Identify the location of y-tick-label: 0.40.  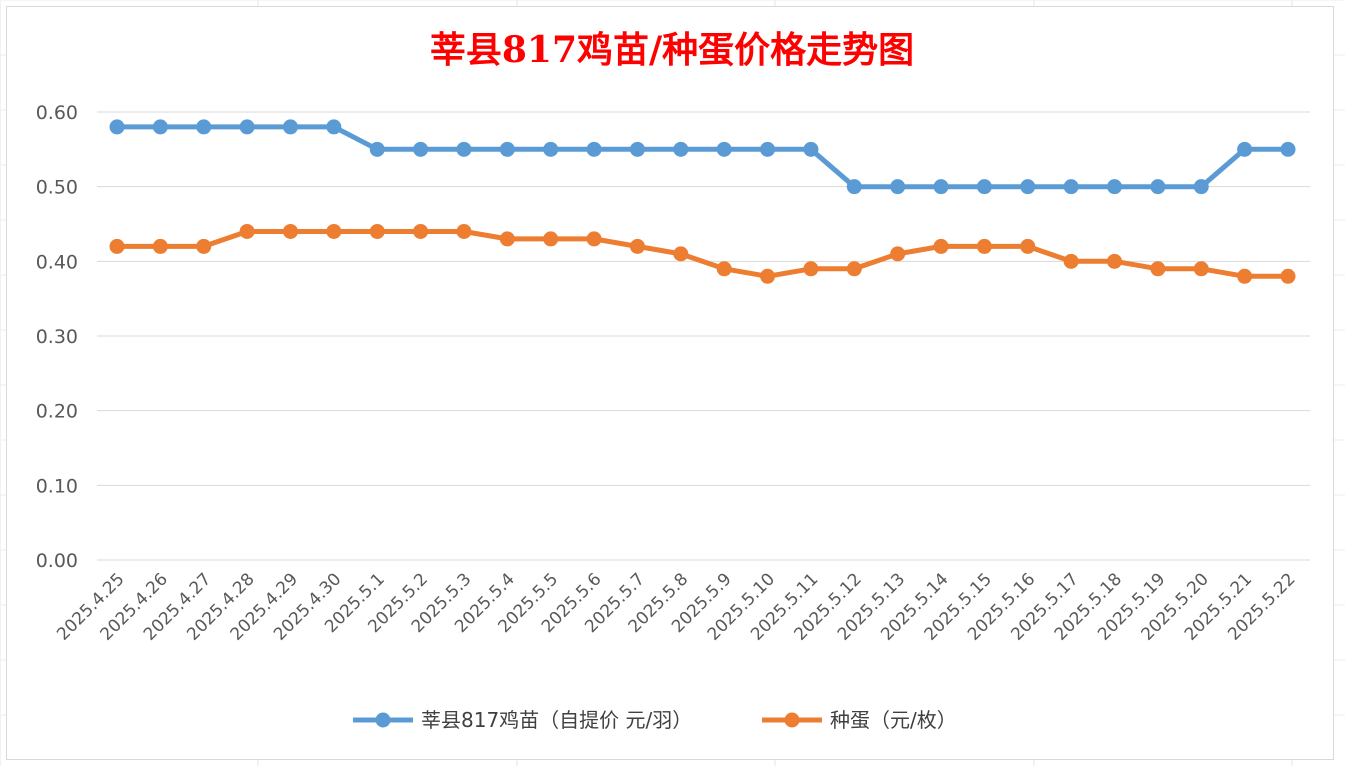
(57, 262).